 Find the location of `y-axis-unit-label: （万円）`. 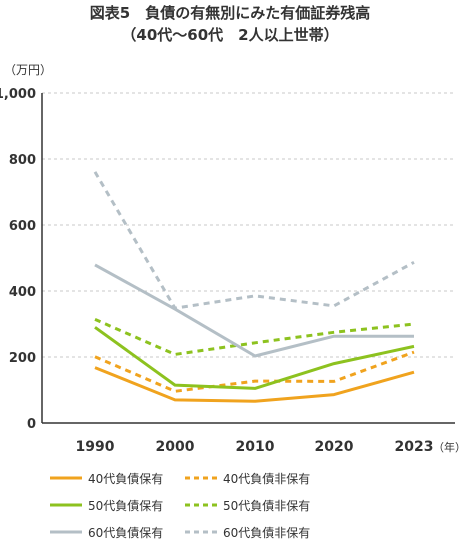

y-axis-unit-label: （万円） is located at coordinates (28, 70).